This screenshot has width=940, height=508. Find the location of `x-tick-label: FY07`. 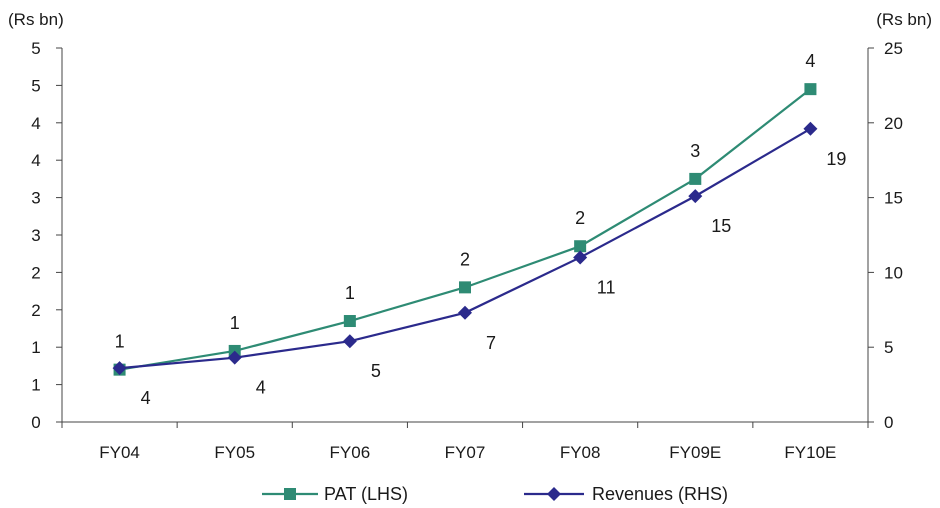

x-tick-label: FY07 is located at coordinates (465, 452).